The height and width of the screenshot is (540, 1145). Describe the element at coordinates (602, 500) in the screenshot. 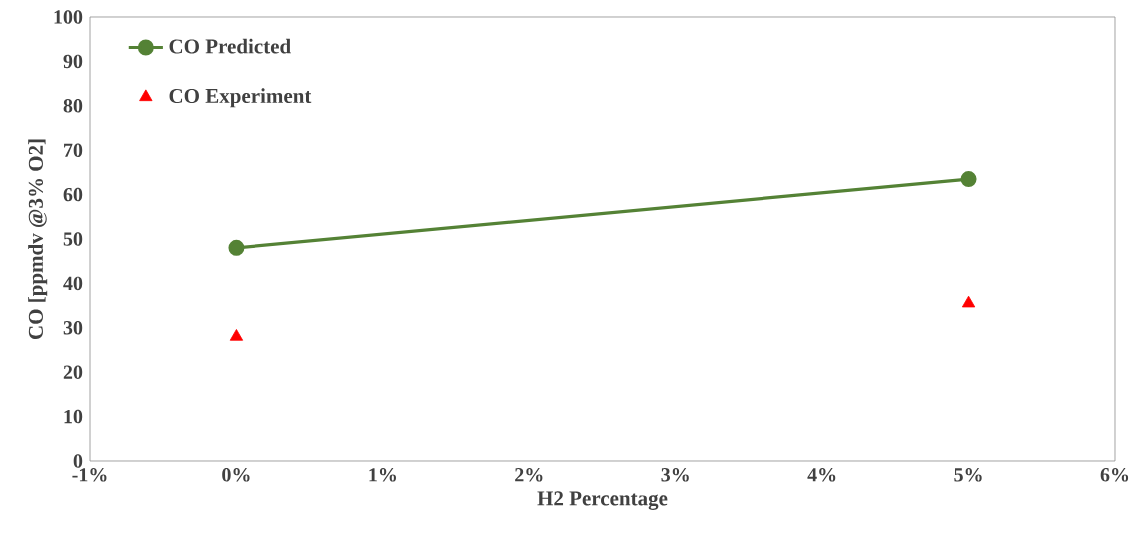

I see `x-axis-title: H2 Percentage` at that location.